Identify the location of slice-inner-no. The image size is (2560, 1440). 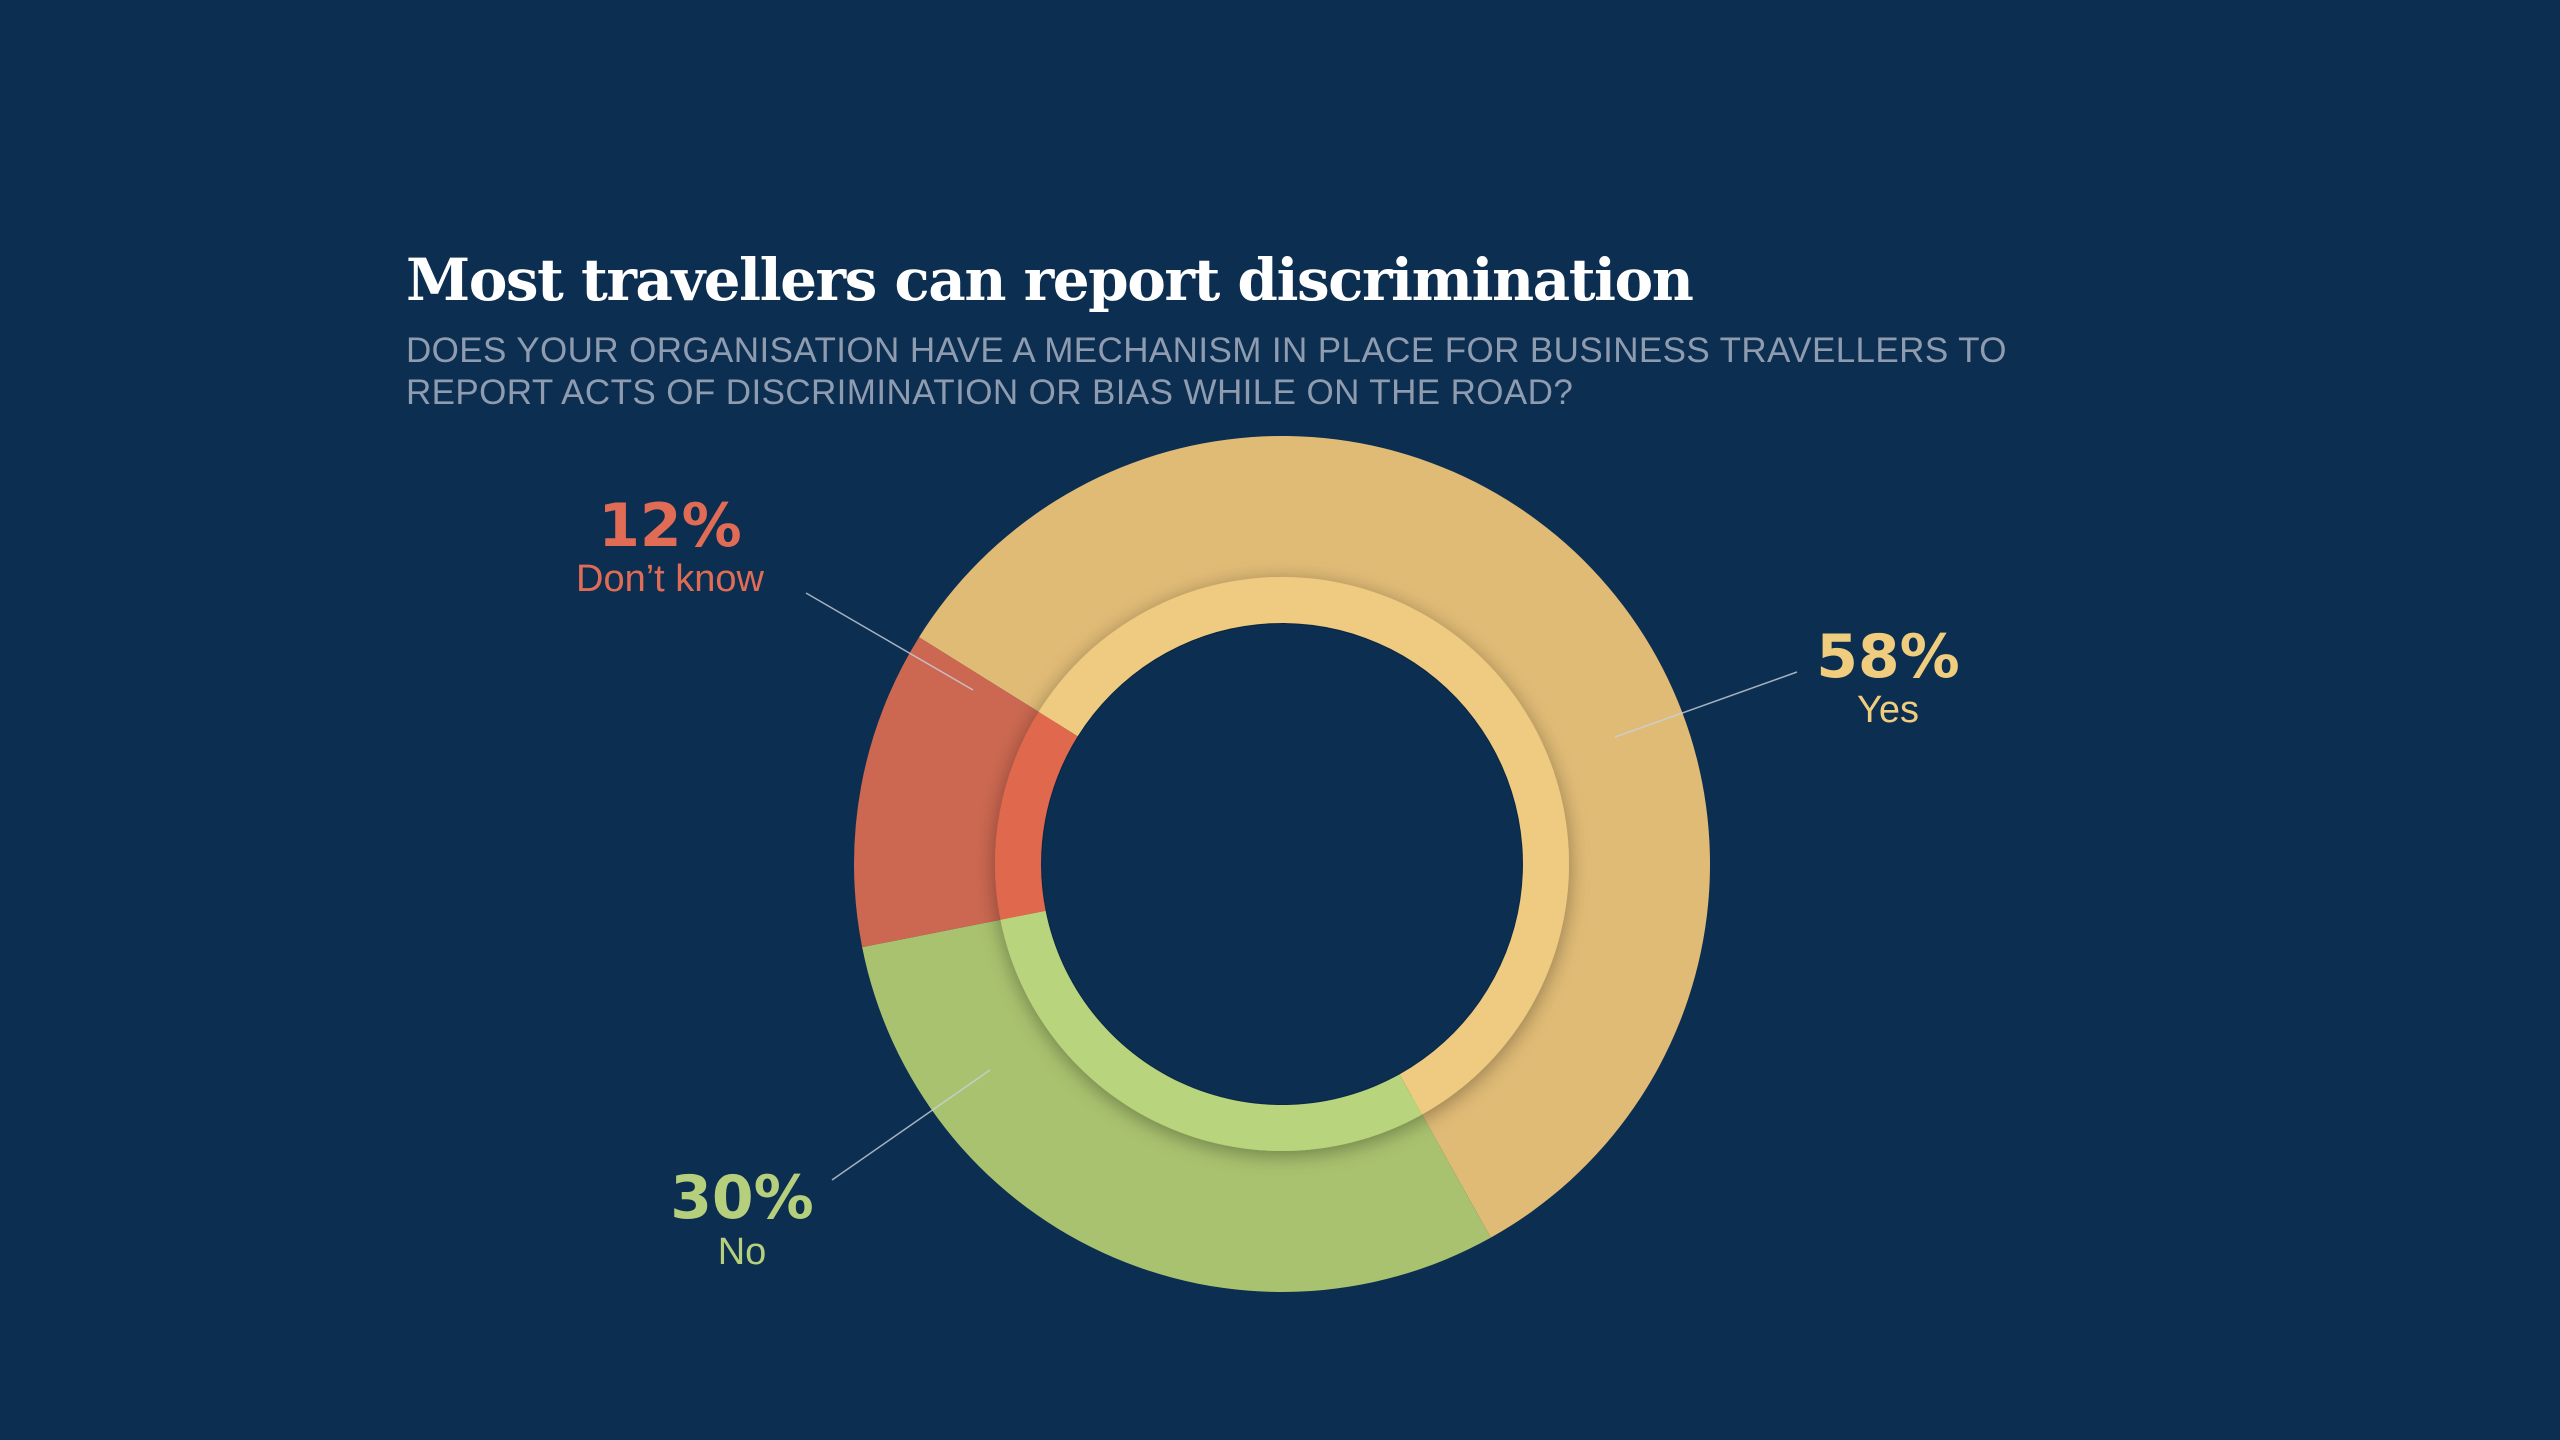
(1211, 1030).